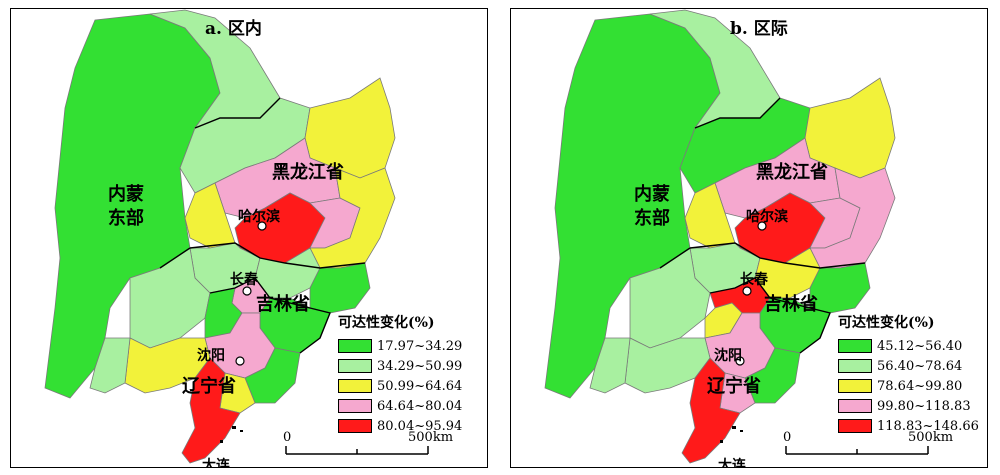 The height and width of the screenshot is (475, 1000). I want to click on legend-item: 78.64~99.80, so click(913, 386).